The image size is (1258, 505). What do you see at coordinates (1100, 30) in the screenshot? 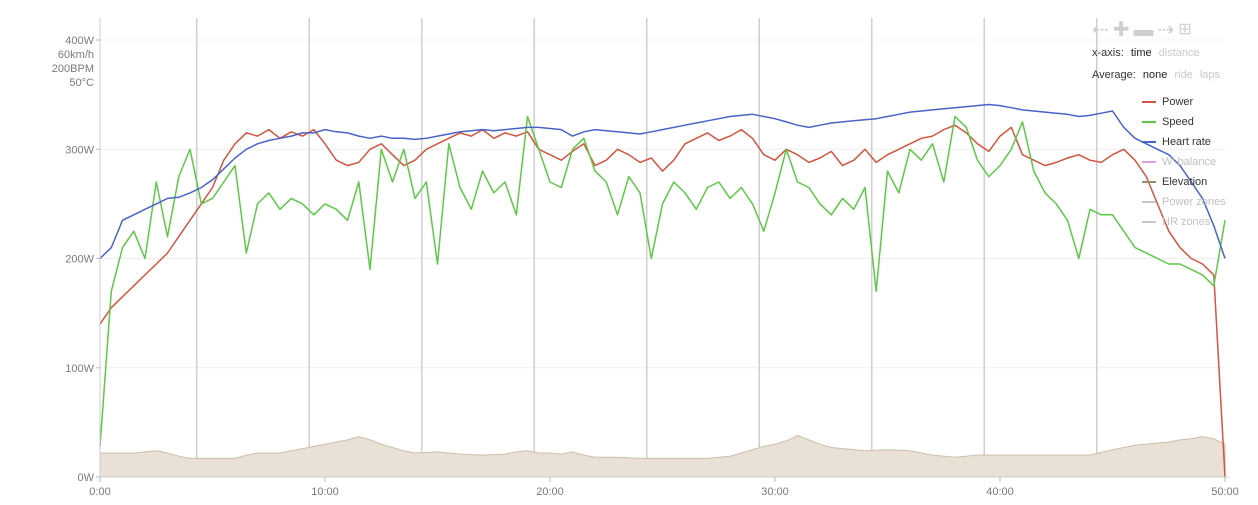
I see `arrow-left-icon: ⇠` at bounding box center [1100, 30].